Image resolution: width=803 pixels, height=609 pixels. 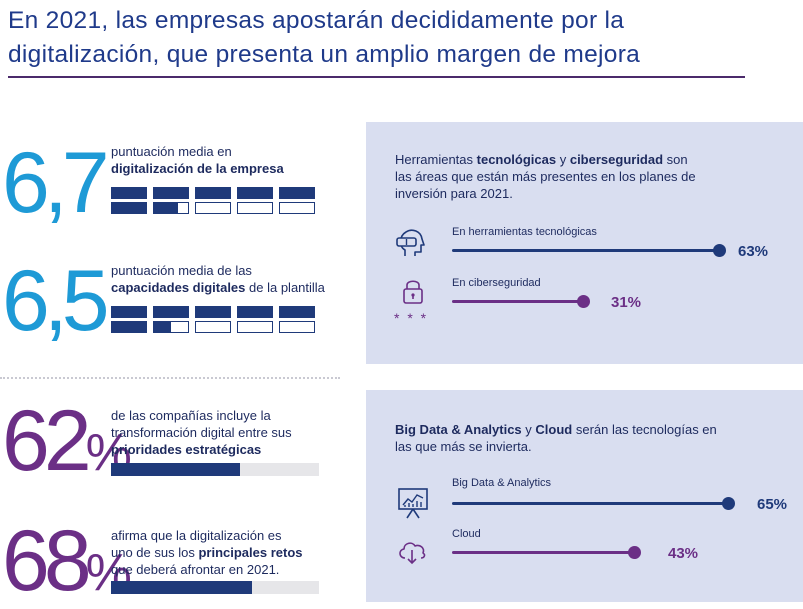 What do you see at coordinates (644, 429) in the screenshot?
I see `panel-text: serán las tecnologías en` at bounding box center [644, 429].